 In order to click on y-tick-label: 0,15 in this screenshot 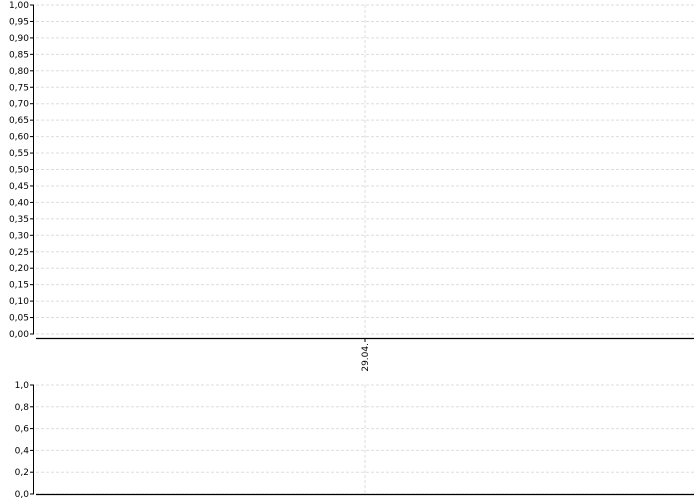, I will do `click(19, 286)`.